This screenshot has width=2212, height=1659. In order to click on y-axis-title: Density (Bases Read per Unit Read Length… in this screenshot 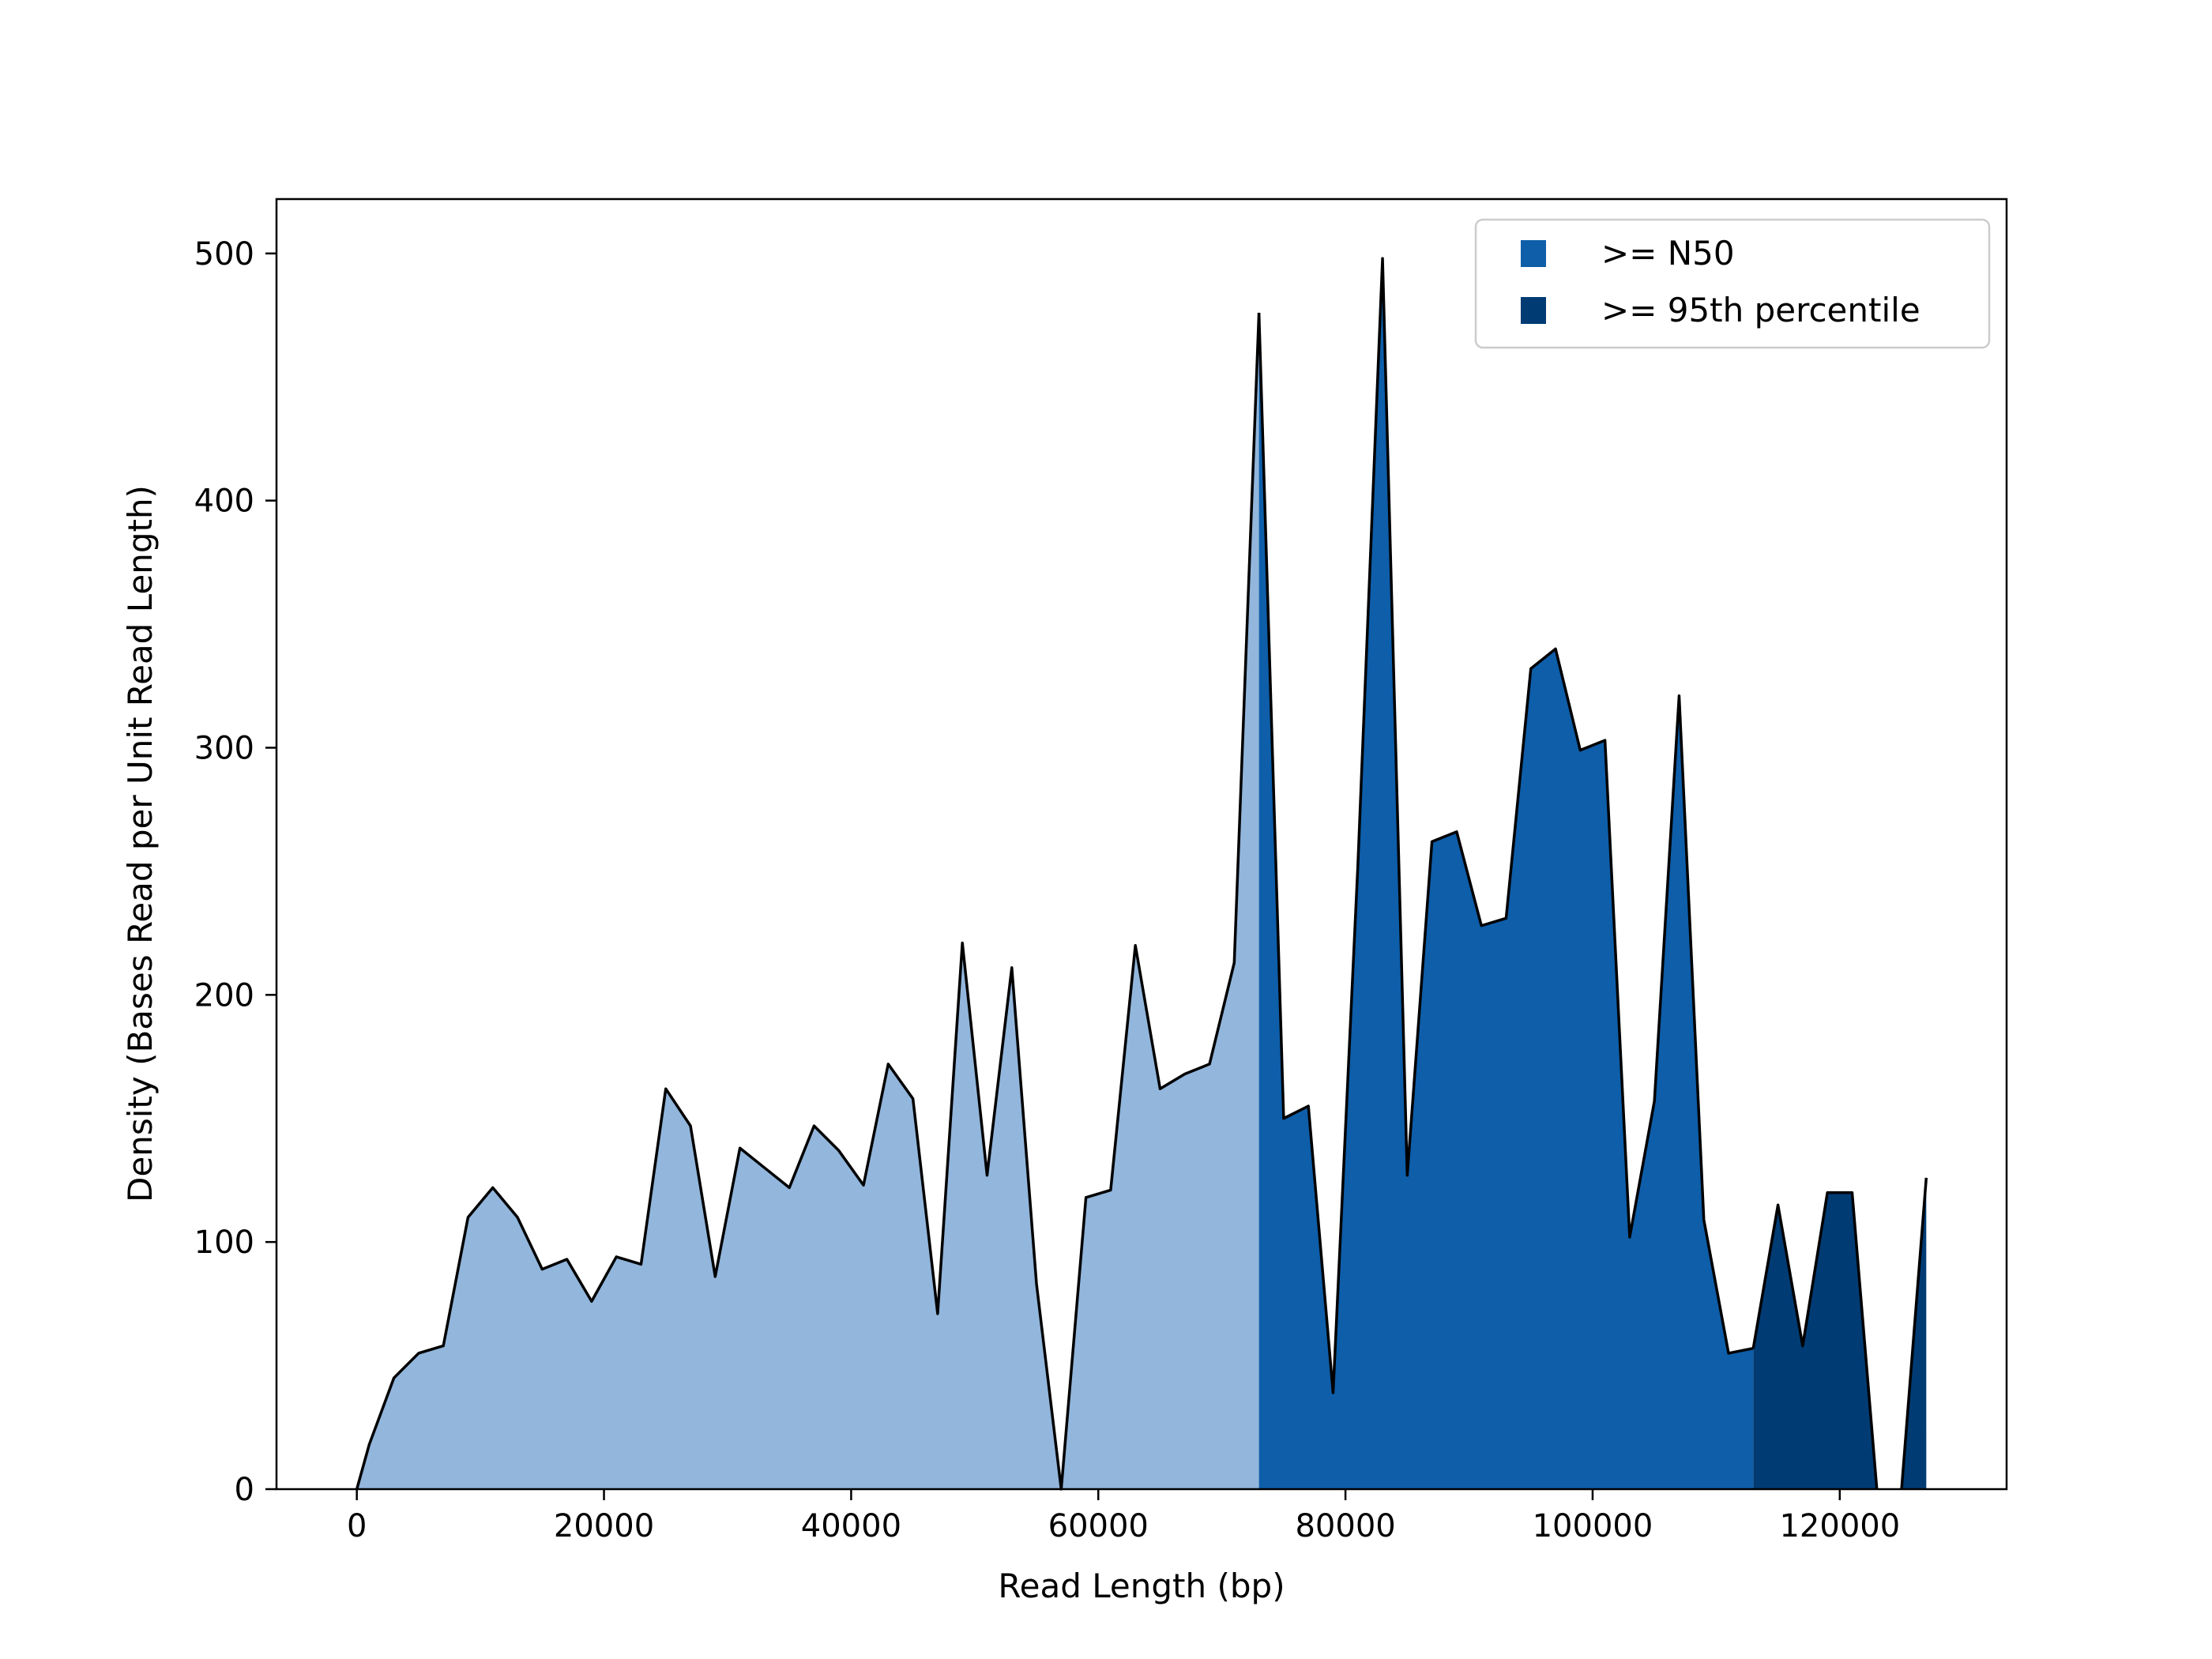, I will do `click(141, 844)`.